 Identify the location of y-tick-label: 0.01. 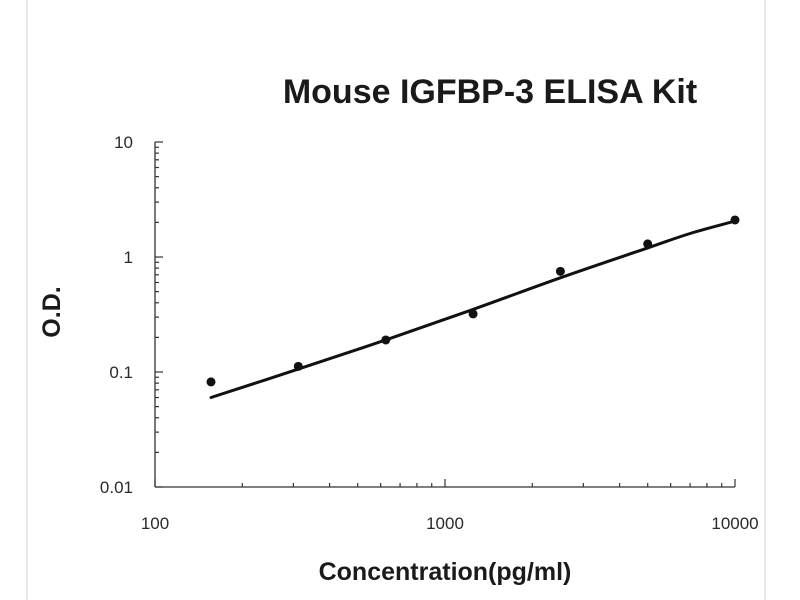
(116, 487).